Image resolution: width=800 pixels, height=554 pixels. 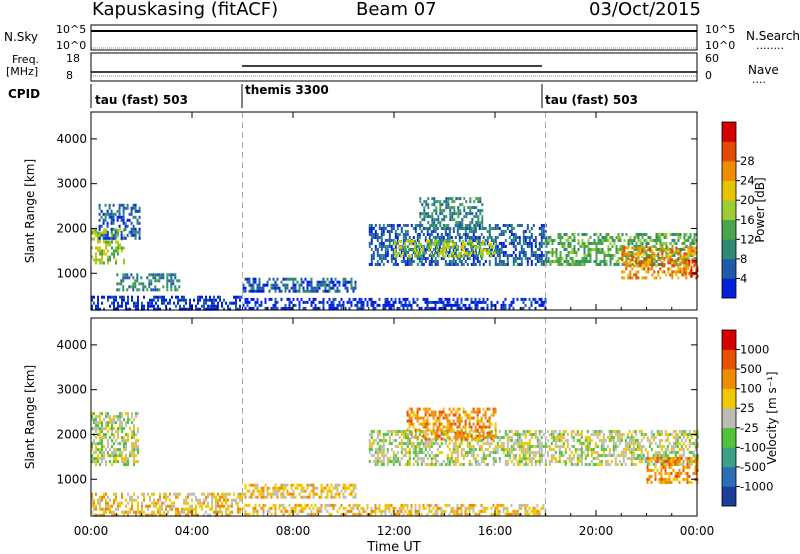 What do you see at coordinates (71, 139) in the screenshot?
I see `power-y-tick-3: 4000` at bounding box center [71, 139].